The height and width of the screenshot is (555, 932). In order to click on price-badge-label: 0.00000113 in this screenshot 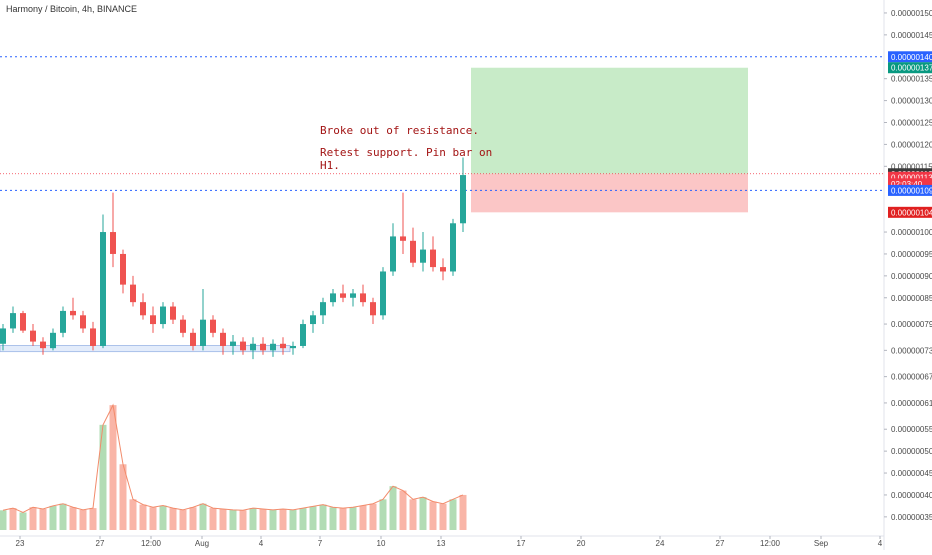, I will do `click(911, 177)`.